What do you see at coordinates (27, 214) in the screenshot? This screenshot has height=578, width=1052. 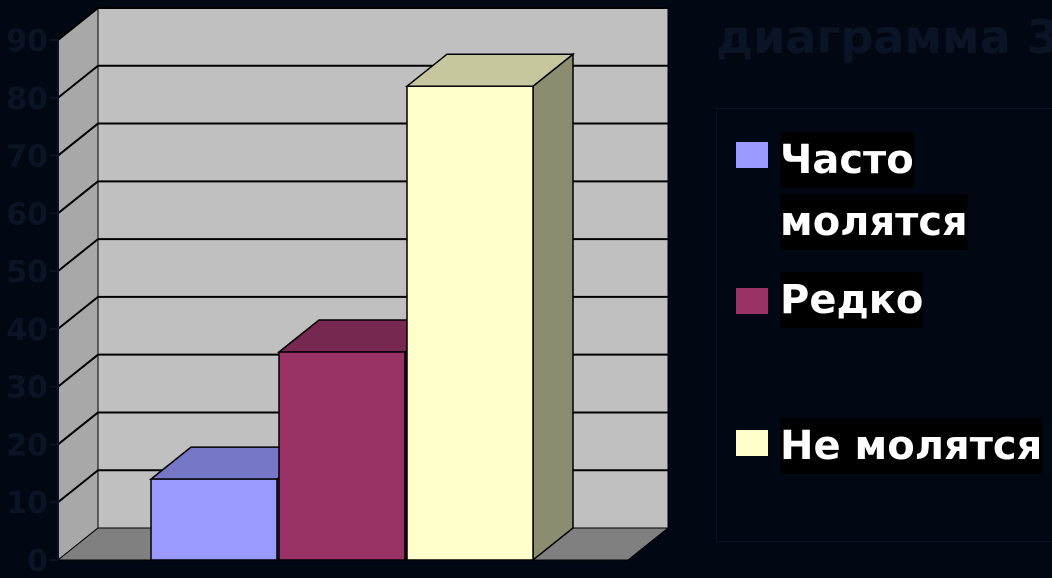 I see `y-tick-label: 60` at bounding box center [27, 214].